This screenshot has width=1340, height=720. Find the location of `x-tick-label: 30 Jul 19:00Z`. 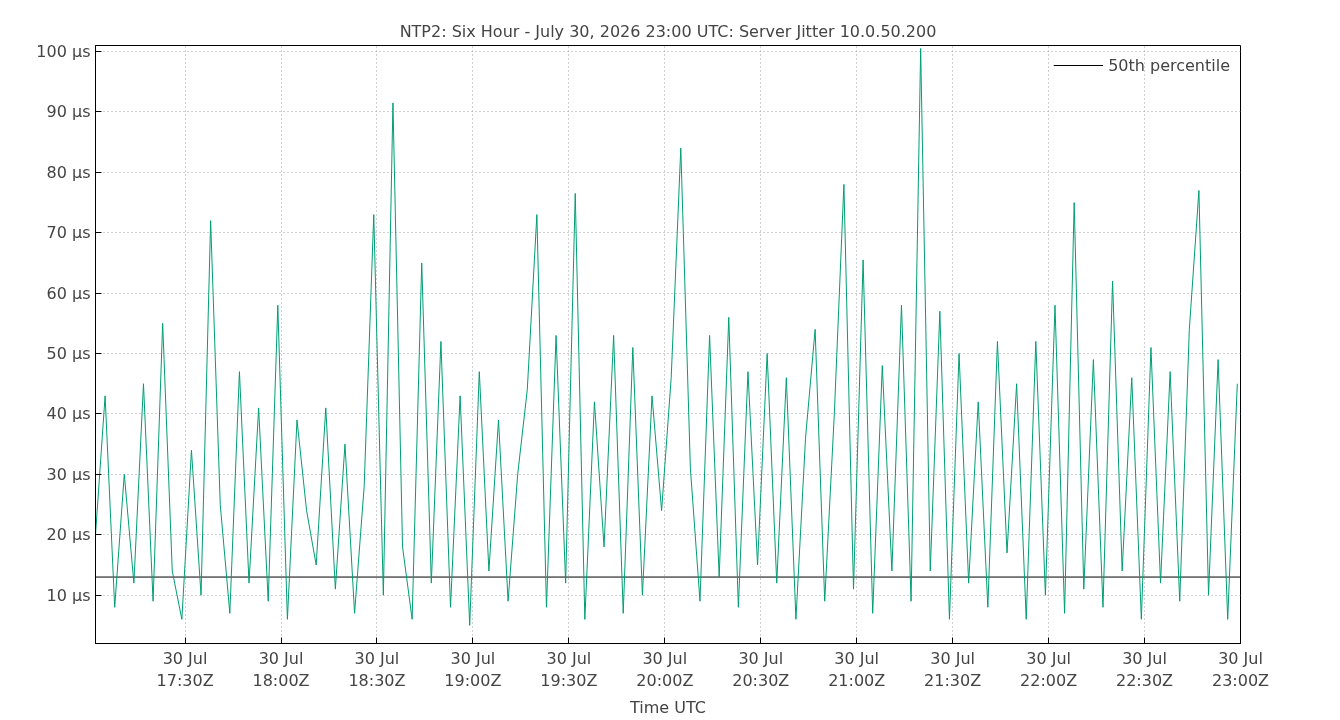

x-tick-label: 30 Jul 19:00Z is located at coordinates (473, 669).